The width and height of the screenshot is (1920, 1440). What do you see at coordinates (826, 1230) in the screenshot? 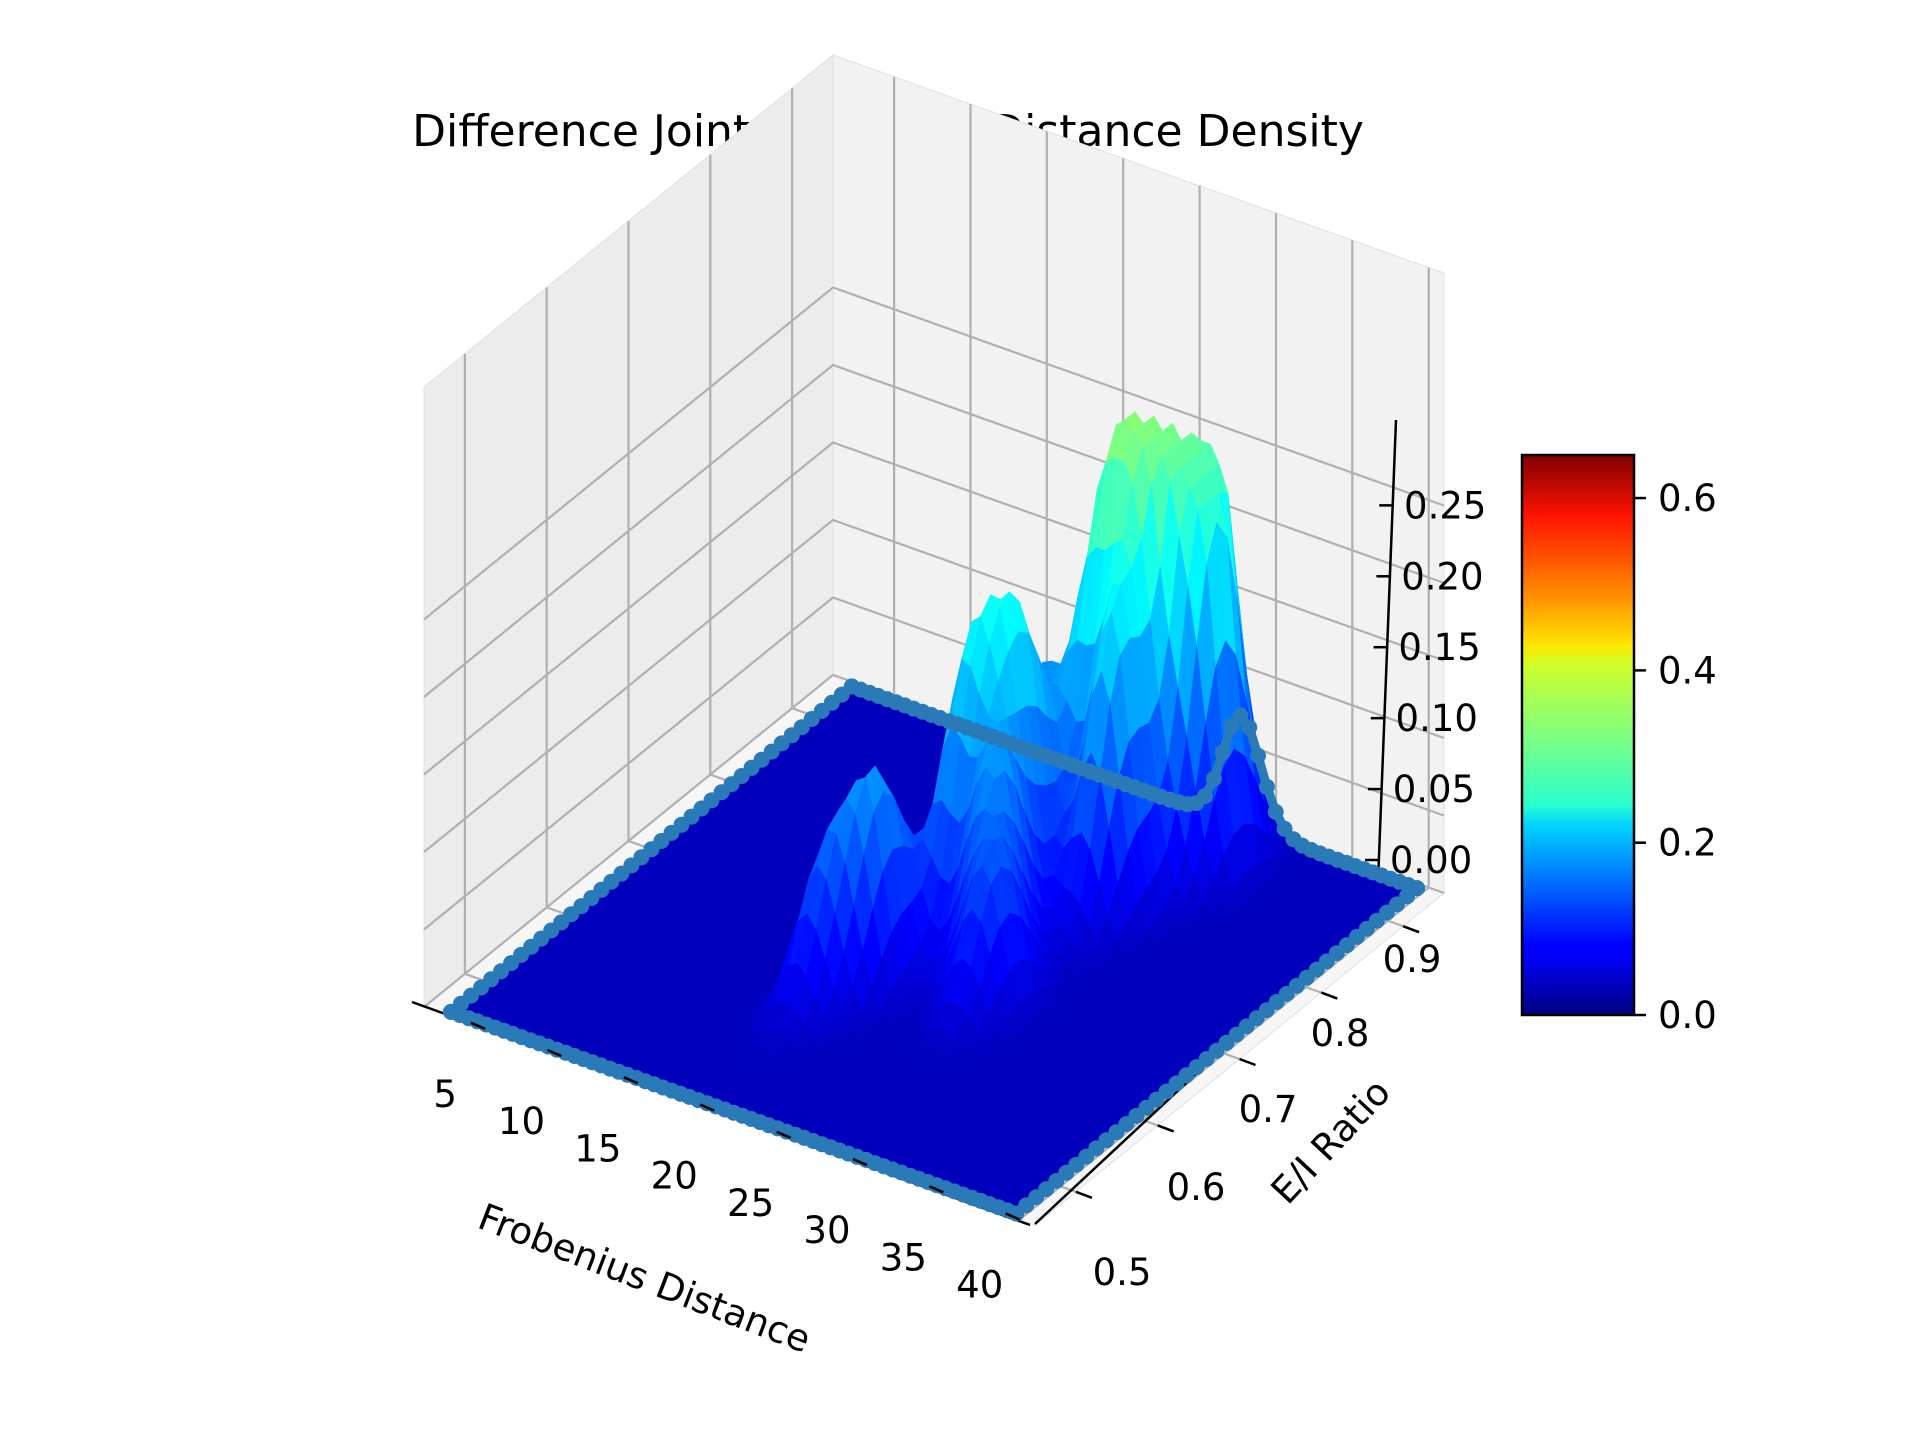
I see `x-tick-label: 30` at bounding box center [826, 1230].